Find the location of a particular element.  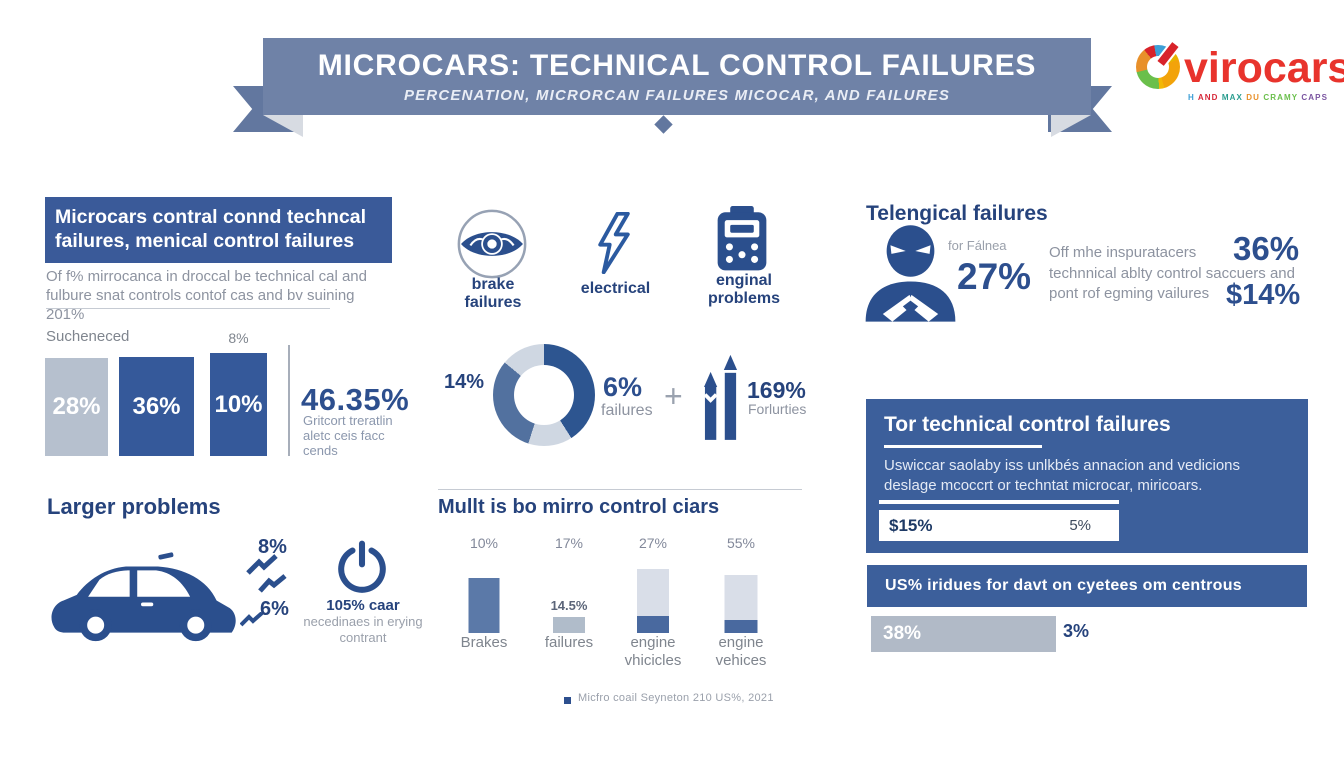

larger-problems-title: Larger problems is located at coordinates (134, 506).